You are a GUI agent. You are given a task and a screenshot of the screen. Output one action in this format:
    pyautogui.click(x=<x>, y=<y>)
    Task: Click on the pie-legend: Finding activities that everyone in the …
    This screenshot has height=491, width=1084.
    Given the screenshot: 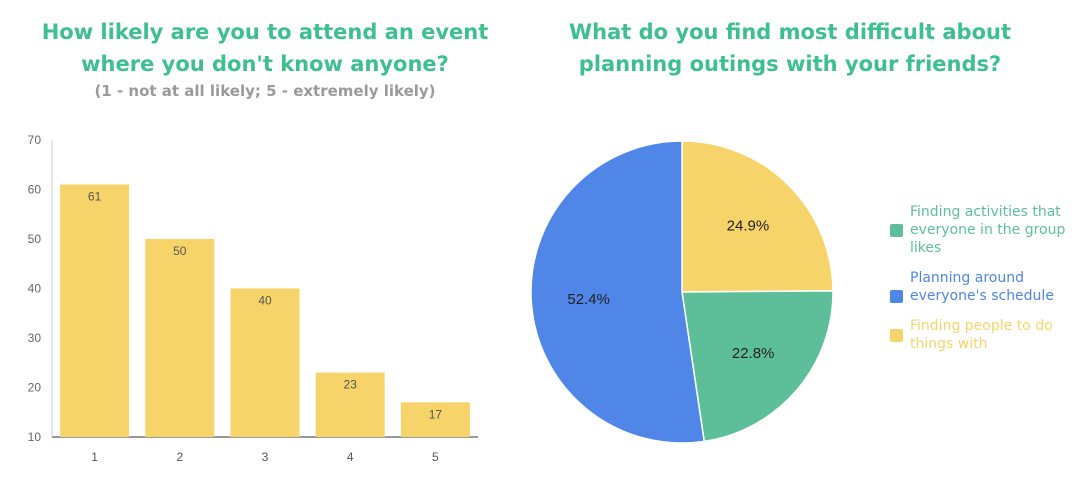 What is the action you would take?
    pyautogui.click(x=985, y=284)
    